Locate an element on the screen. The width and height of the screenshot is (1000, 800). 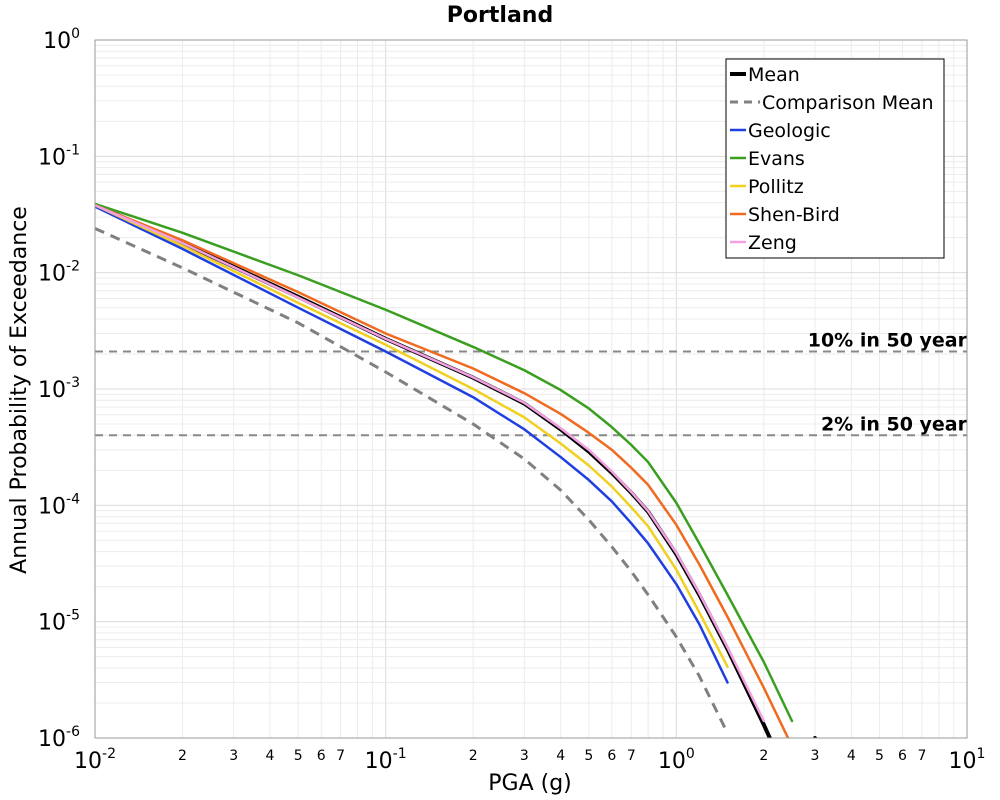
y-tick-labels: 10⁰ 10⁻¹ 10⁻² 10⁻³ 10⁻⁴ 10⁻⁵ 10⁻⁶ is located at coordinates (59, 389).